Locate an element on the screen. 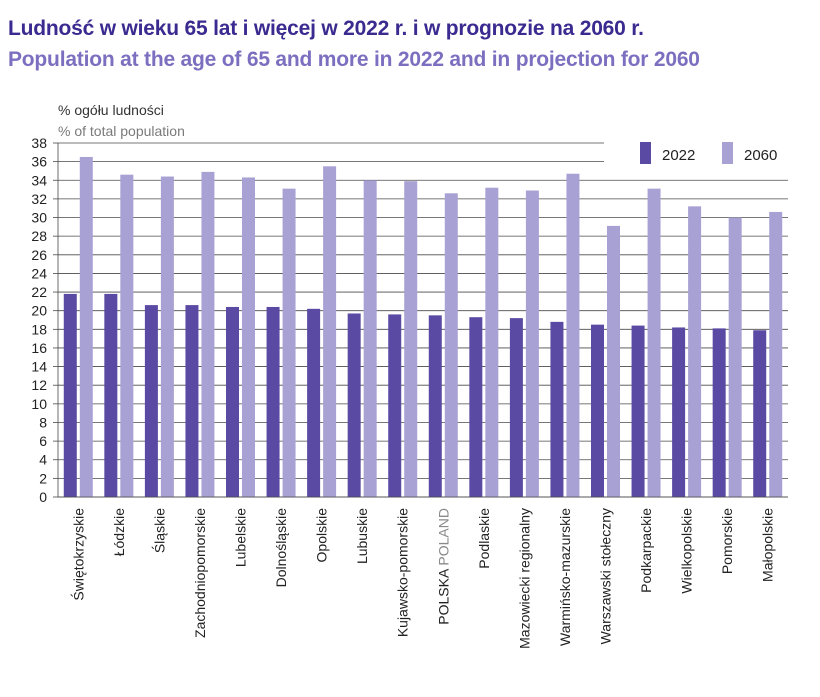 This screenshot has width=820, height=697. y-tick-label: 30 is located at coordinates (39, 218).